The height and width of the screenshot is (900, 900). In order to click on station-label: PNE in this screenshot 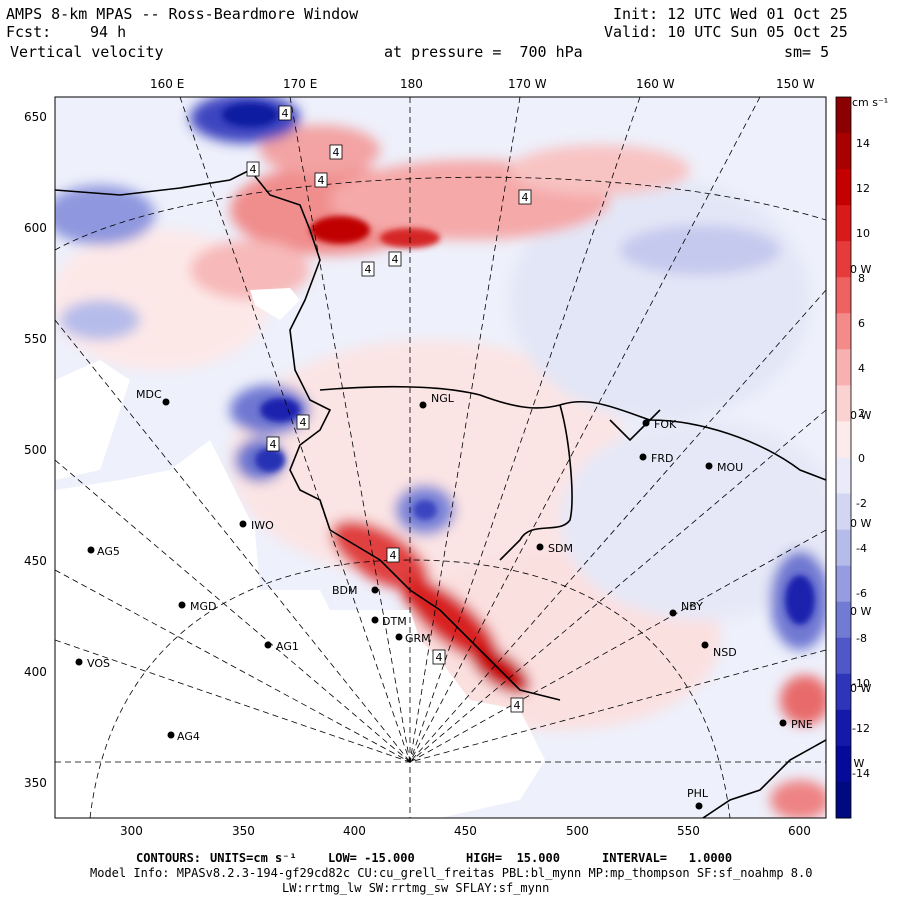, I will do `click(802, 724)`.